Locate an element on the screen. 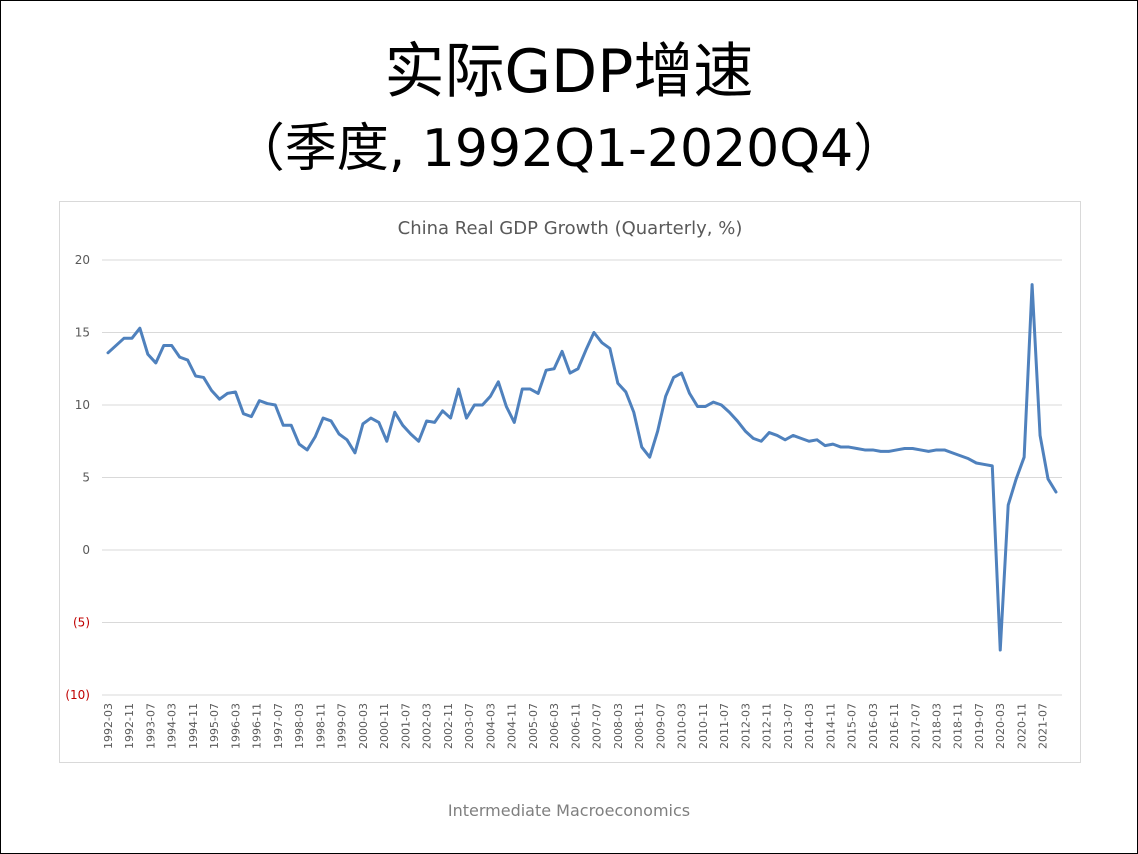  x-tick-label: 1998-03 is located at coordinates (299, 726).